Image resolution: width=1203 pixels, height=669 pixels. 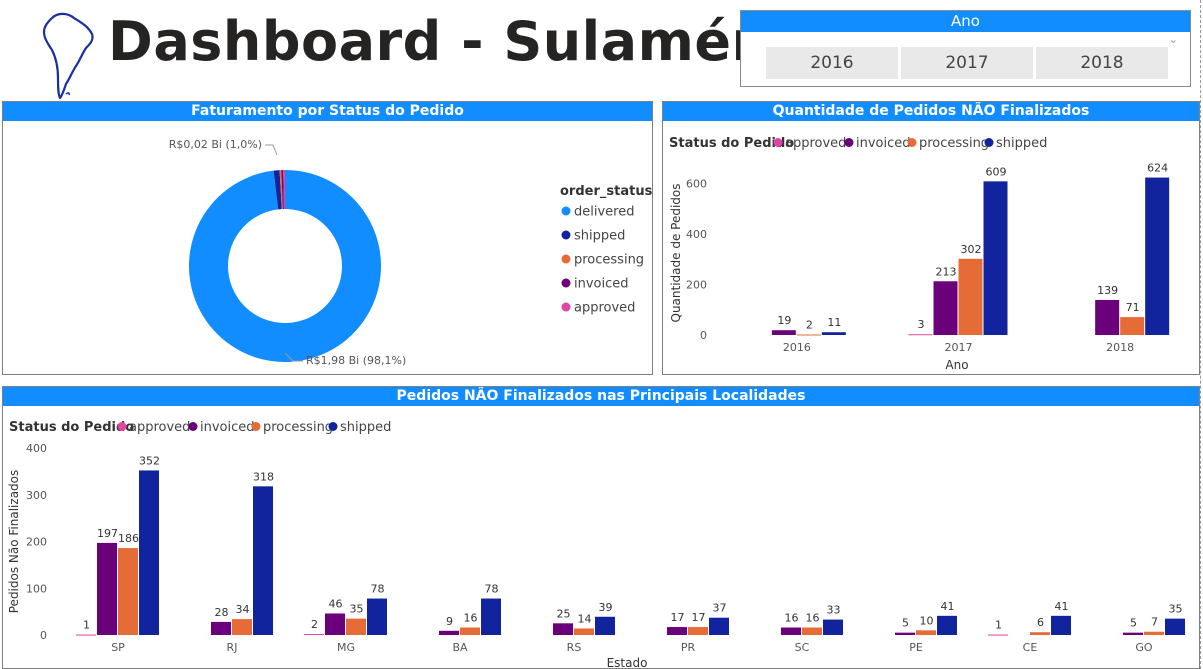 What do you see at coordinates (698, 631) in the screenshot?
I see `bar-PR-processing` at bounding box center [698, 631].